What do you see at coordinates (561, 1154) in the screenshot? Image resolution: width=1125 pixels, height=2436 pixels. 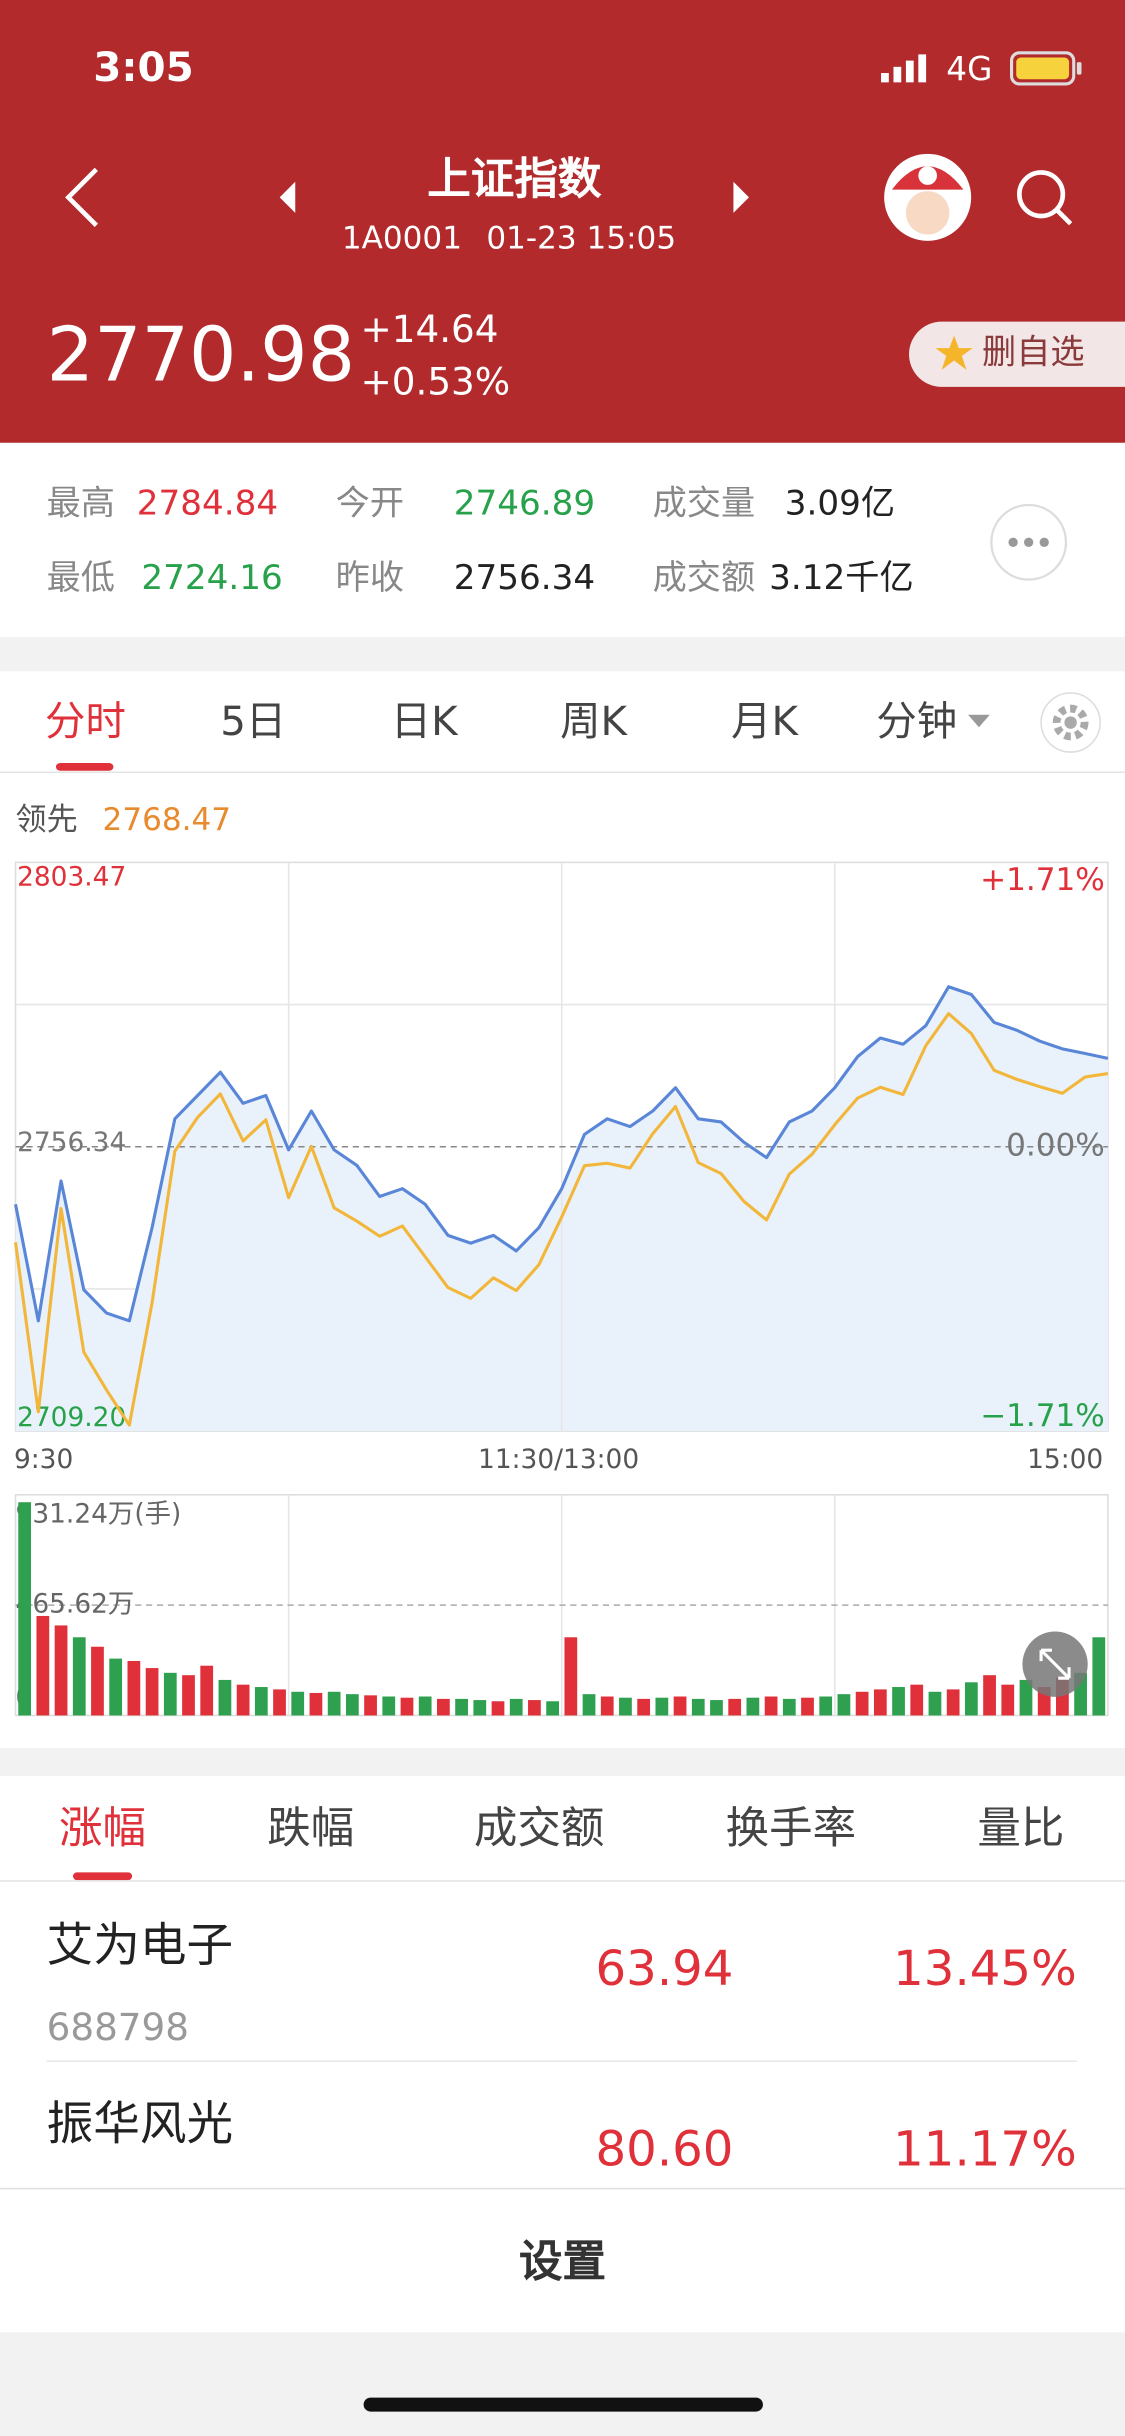 I see `line` at bounding box center [561, 1154].